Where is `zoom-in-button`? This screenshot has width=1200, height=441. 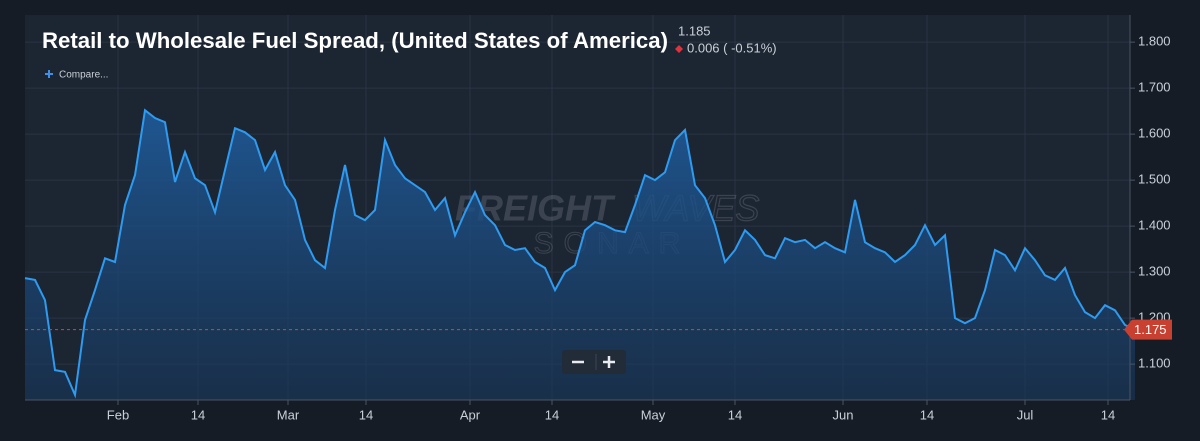
zoom-in-button is located at coordinates (609, 362).